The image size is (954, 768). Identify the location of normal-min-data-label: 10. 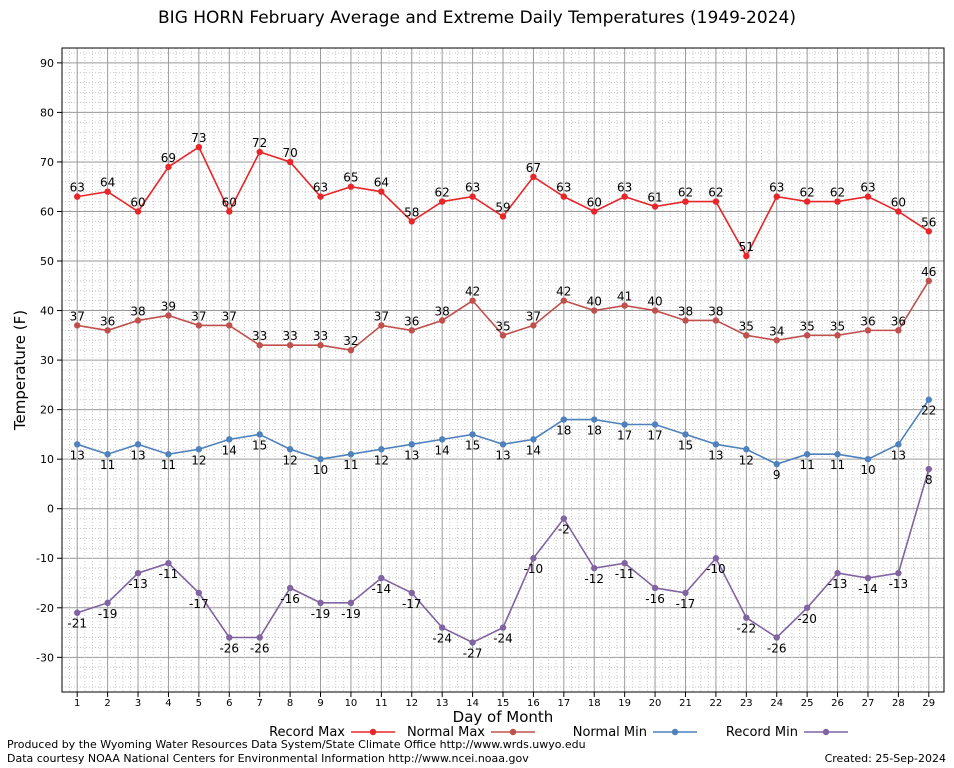
(320, 470).